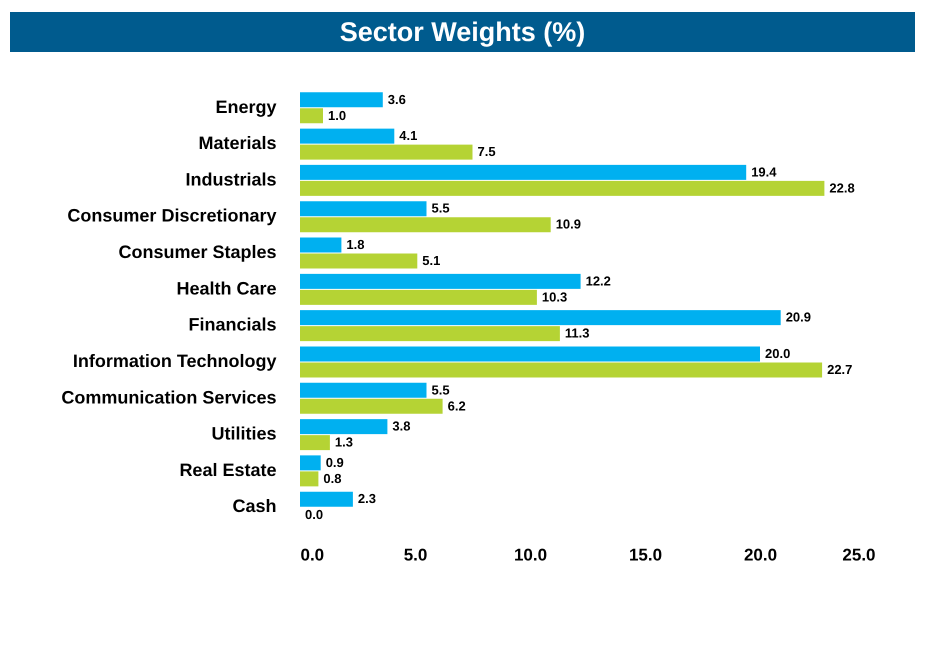  What do you see at coordinates (245, 106) in the screenshot?
I see `y-tick-label: Energy` at bounding box center [245, 106].